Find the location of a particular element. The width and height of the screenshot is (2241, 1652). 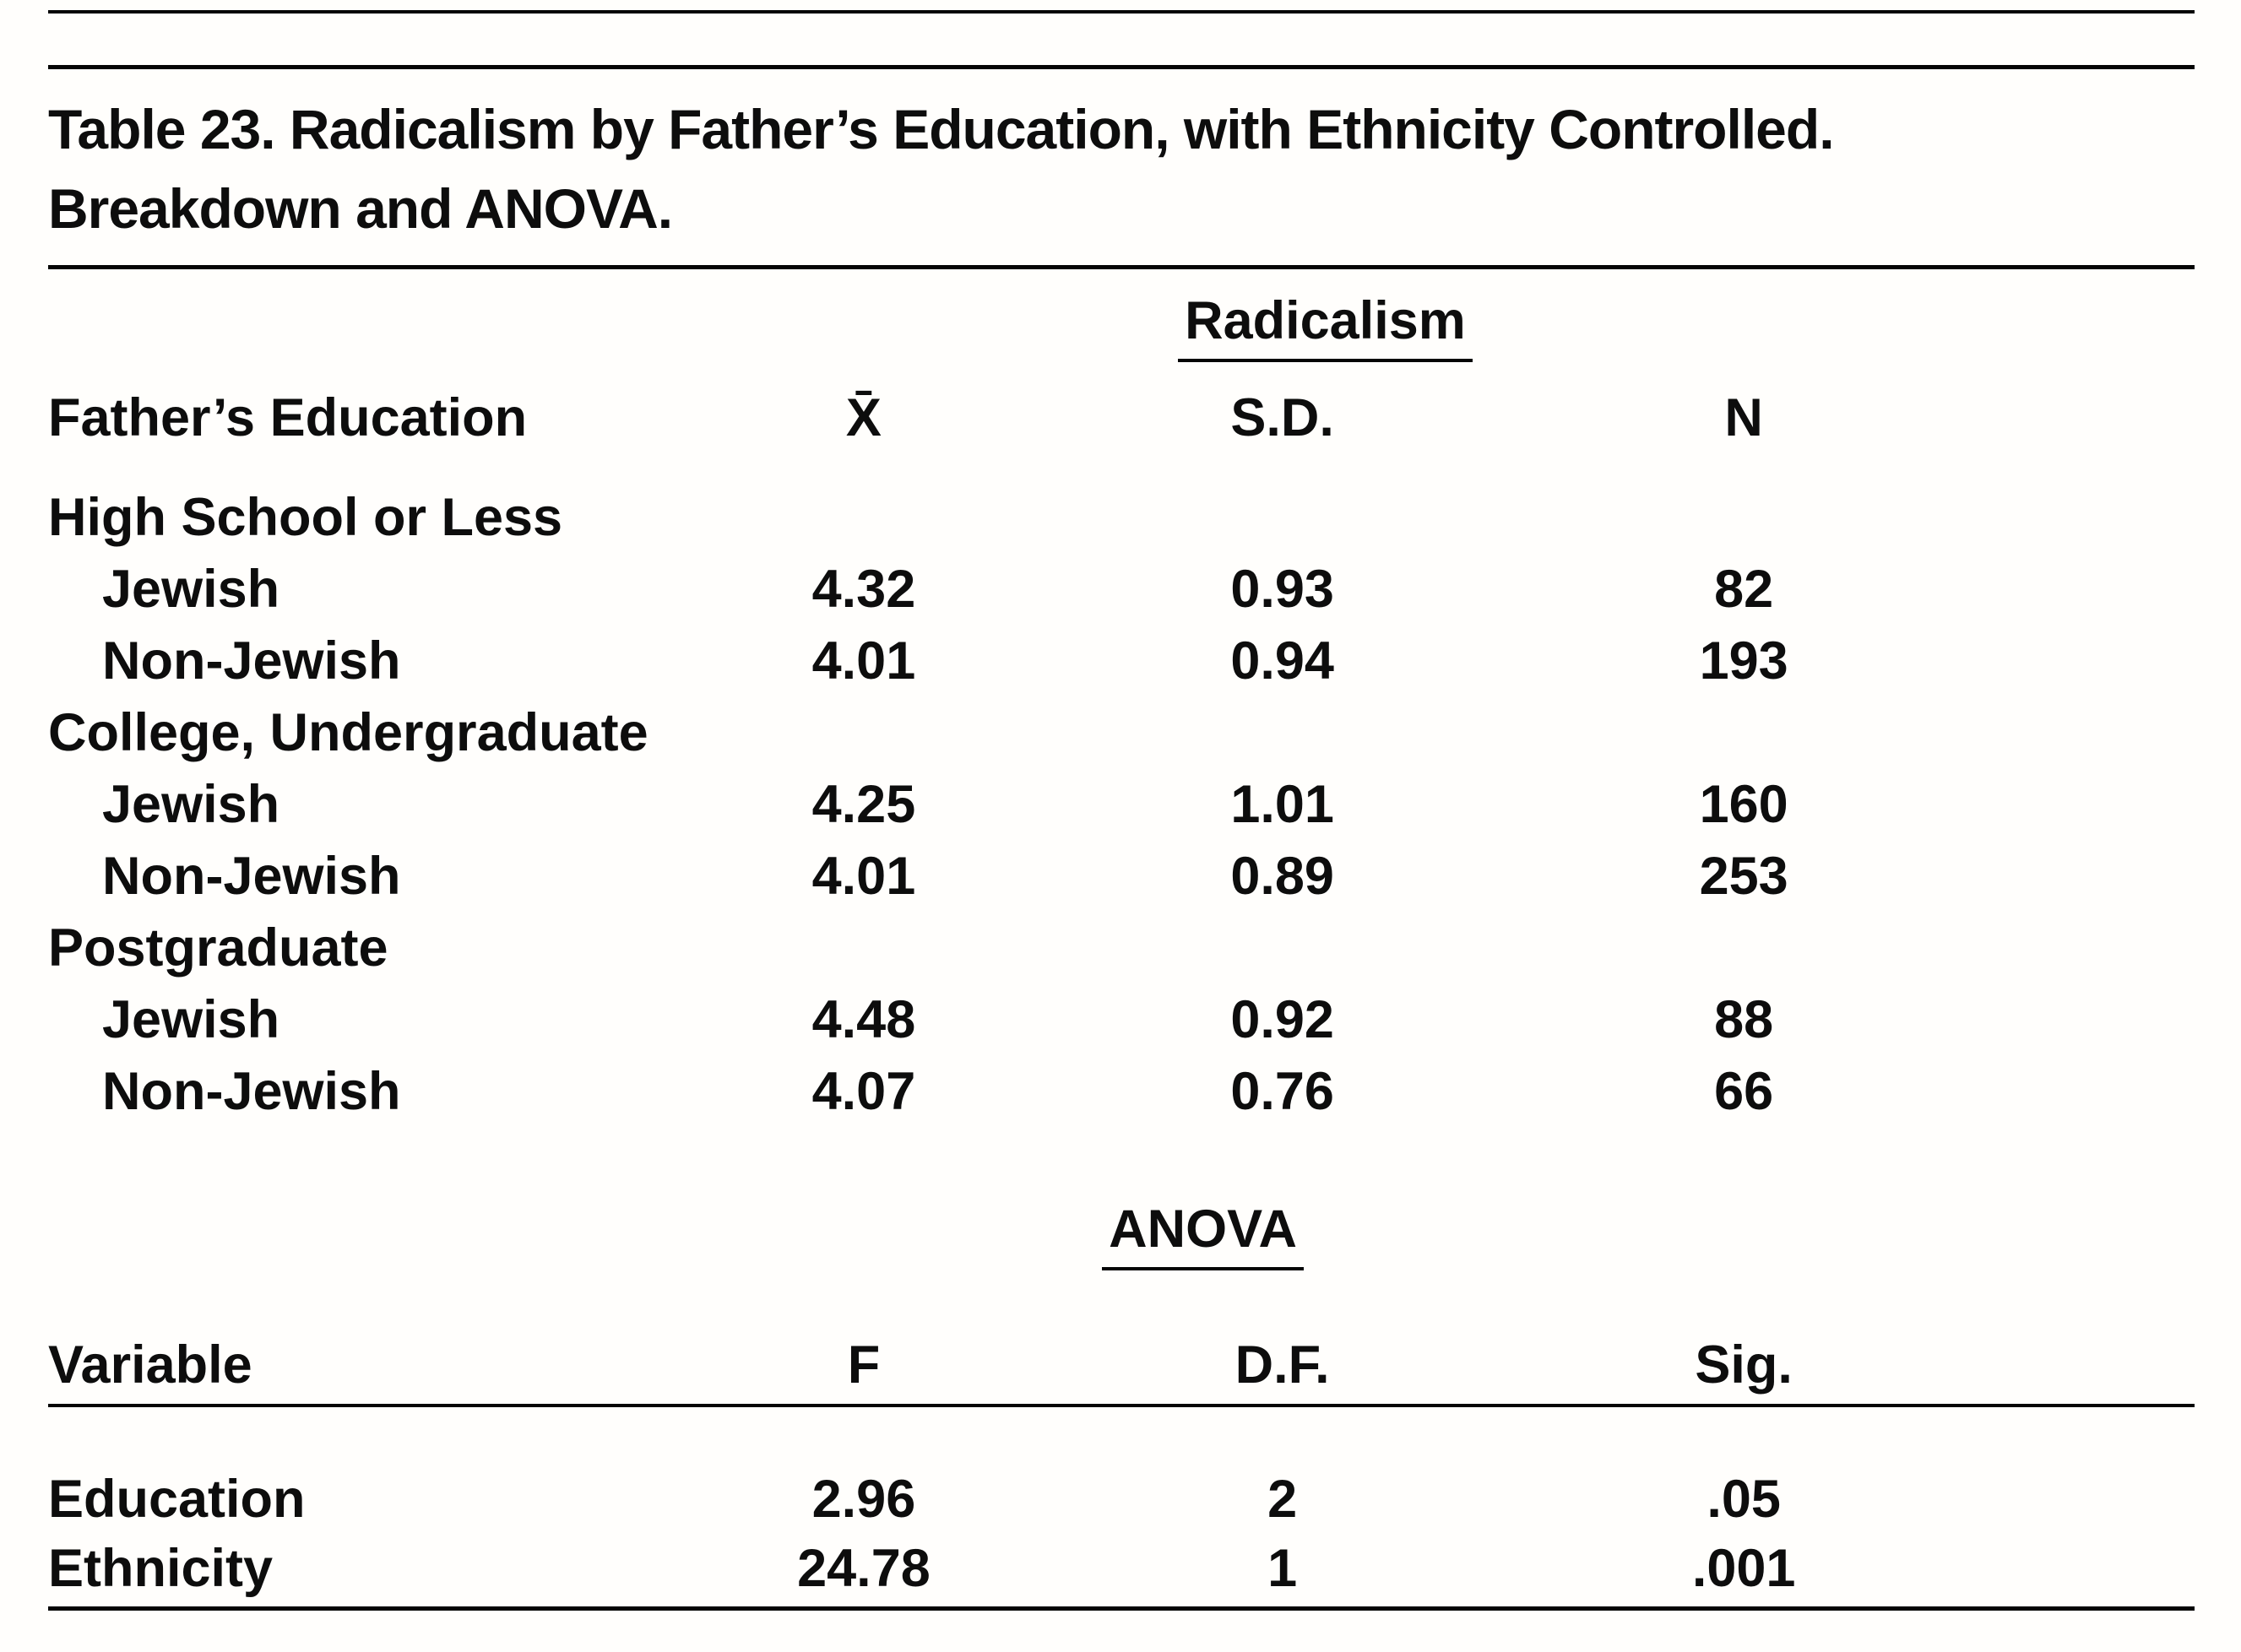

top-rule-inner is located at coordinates (1121, 67).